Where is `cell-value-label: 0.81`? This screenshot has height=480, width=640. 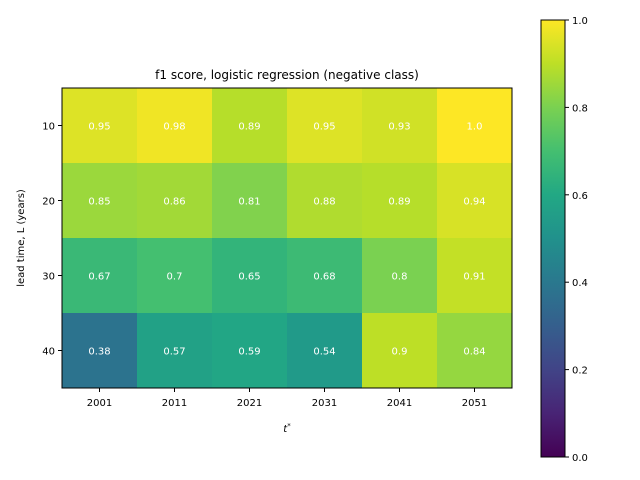 cell-value-label: 0.81 is located at coordinates (249, 202).